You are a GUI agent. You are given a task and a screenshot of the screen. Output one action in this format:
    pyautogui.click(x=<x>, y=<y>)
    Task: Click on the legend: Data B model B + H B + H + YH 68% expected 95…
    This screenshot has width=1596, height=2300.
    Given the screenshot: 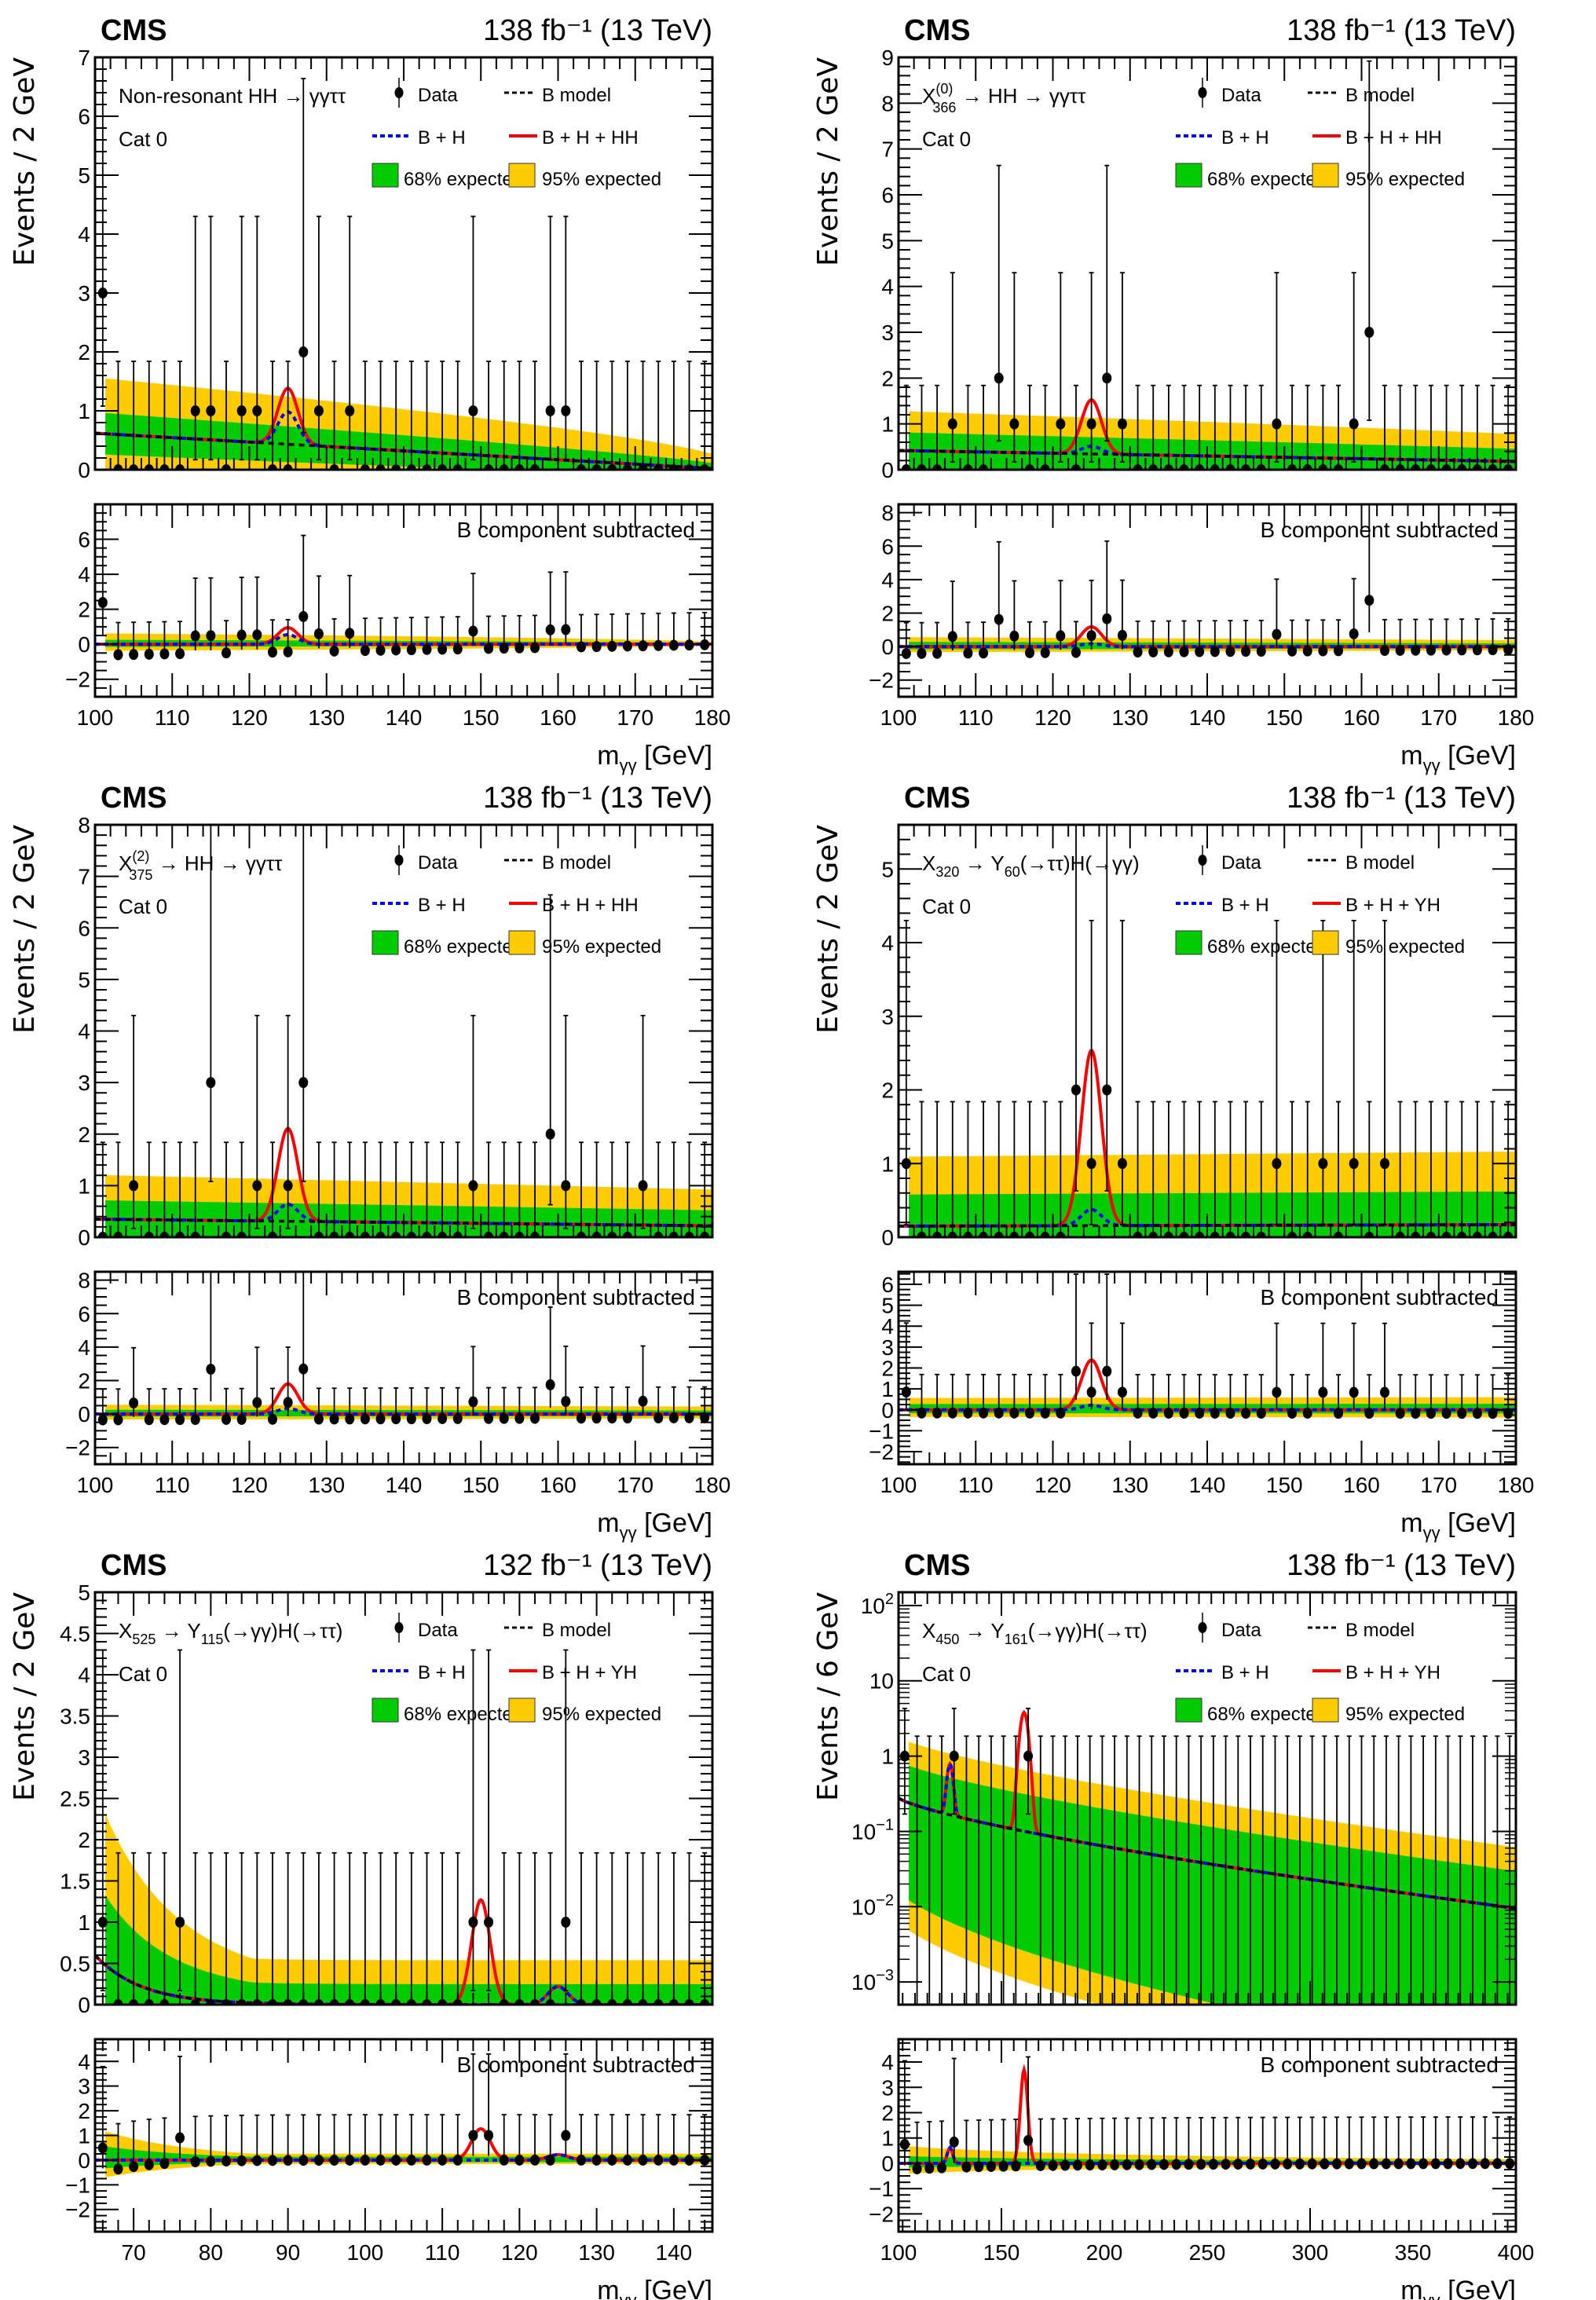 What is the action you would take?
    pyautogui.click(x=516, y=1669)
    